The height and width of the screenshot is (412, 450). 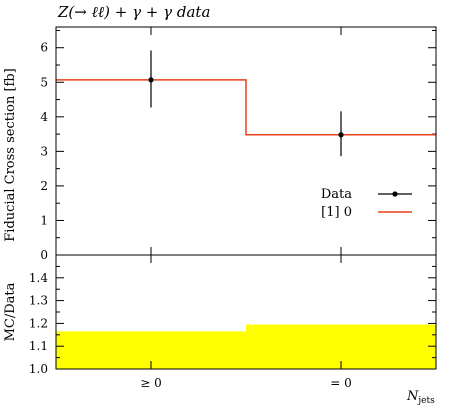 I want to click on x-axis-label-main: N, so click(x=412, y=396).